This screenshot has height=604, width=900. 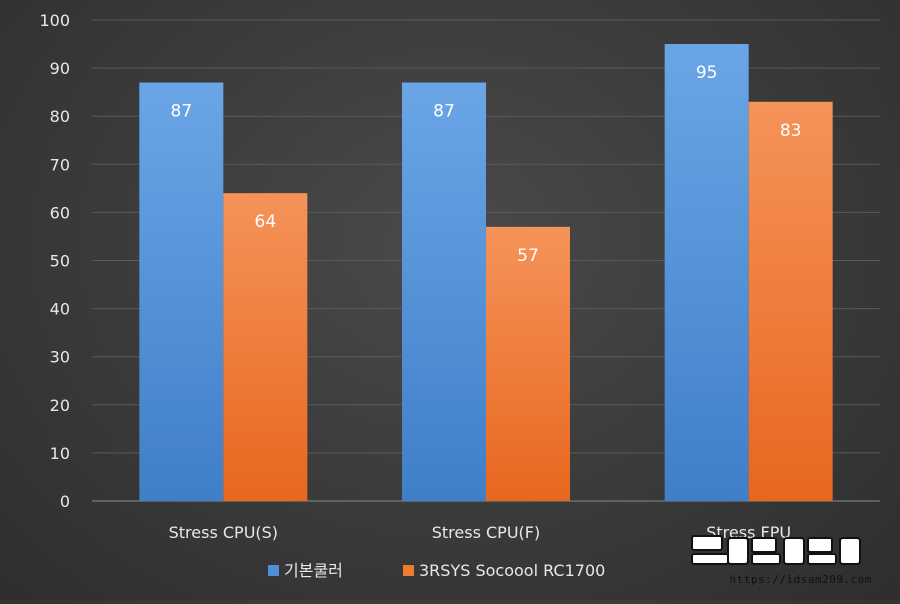 I want to click on x-axis-categories: Stress CPU(S) Stress CPU(F) Stress FPU, so click(x=480, y=532).